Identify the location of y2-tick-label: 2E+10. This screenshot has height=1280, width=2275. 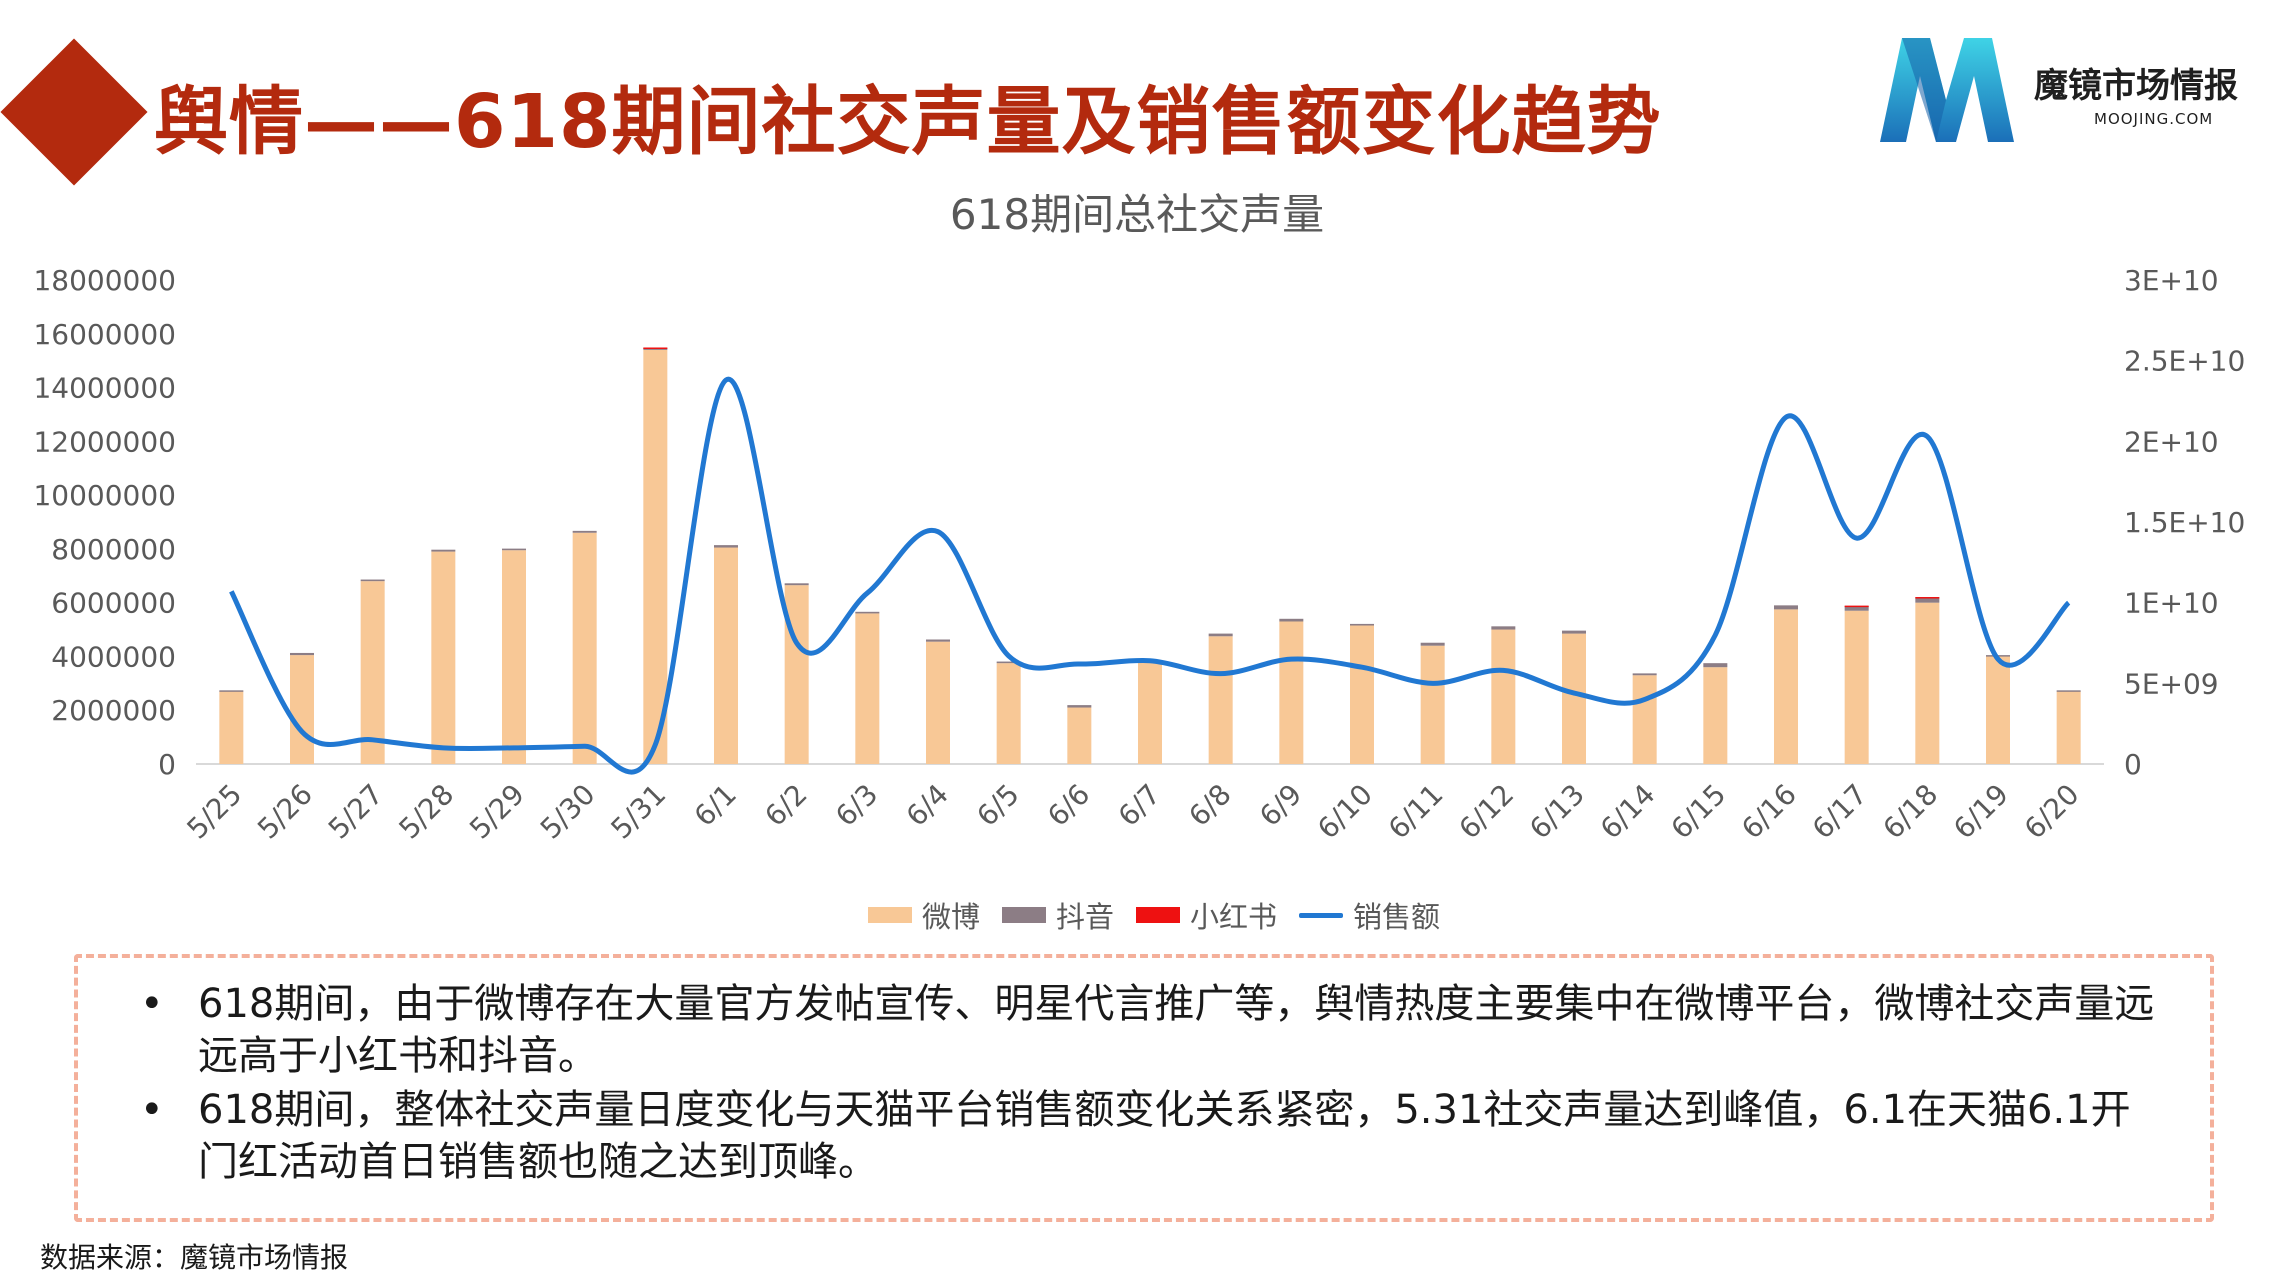
(2171, 441).